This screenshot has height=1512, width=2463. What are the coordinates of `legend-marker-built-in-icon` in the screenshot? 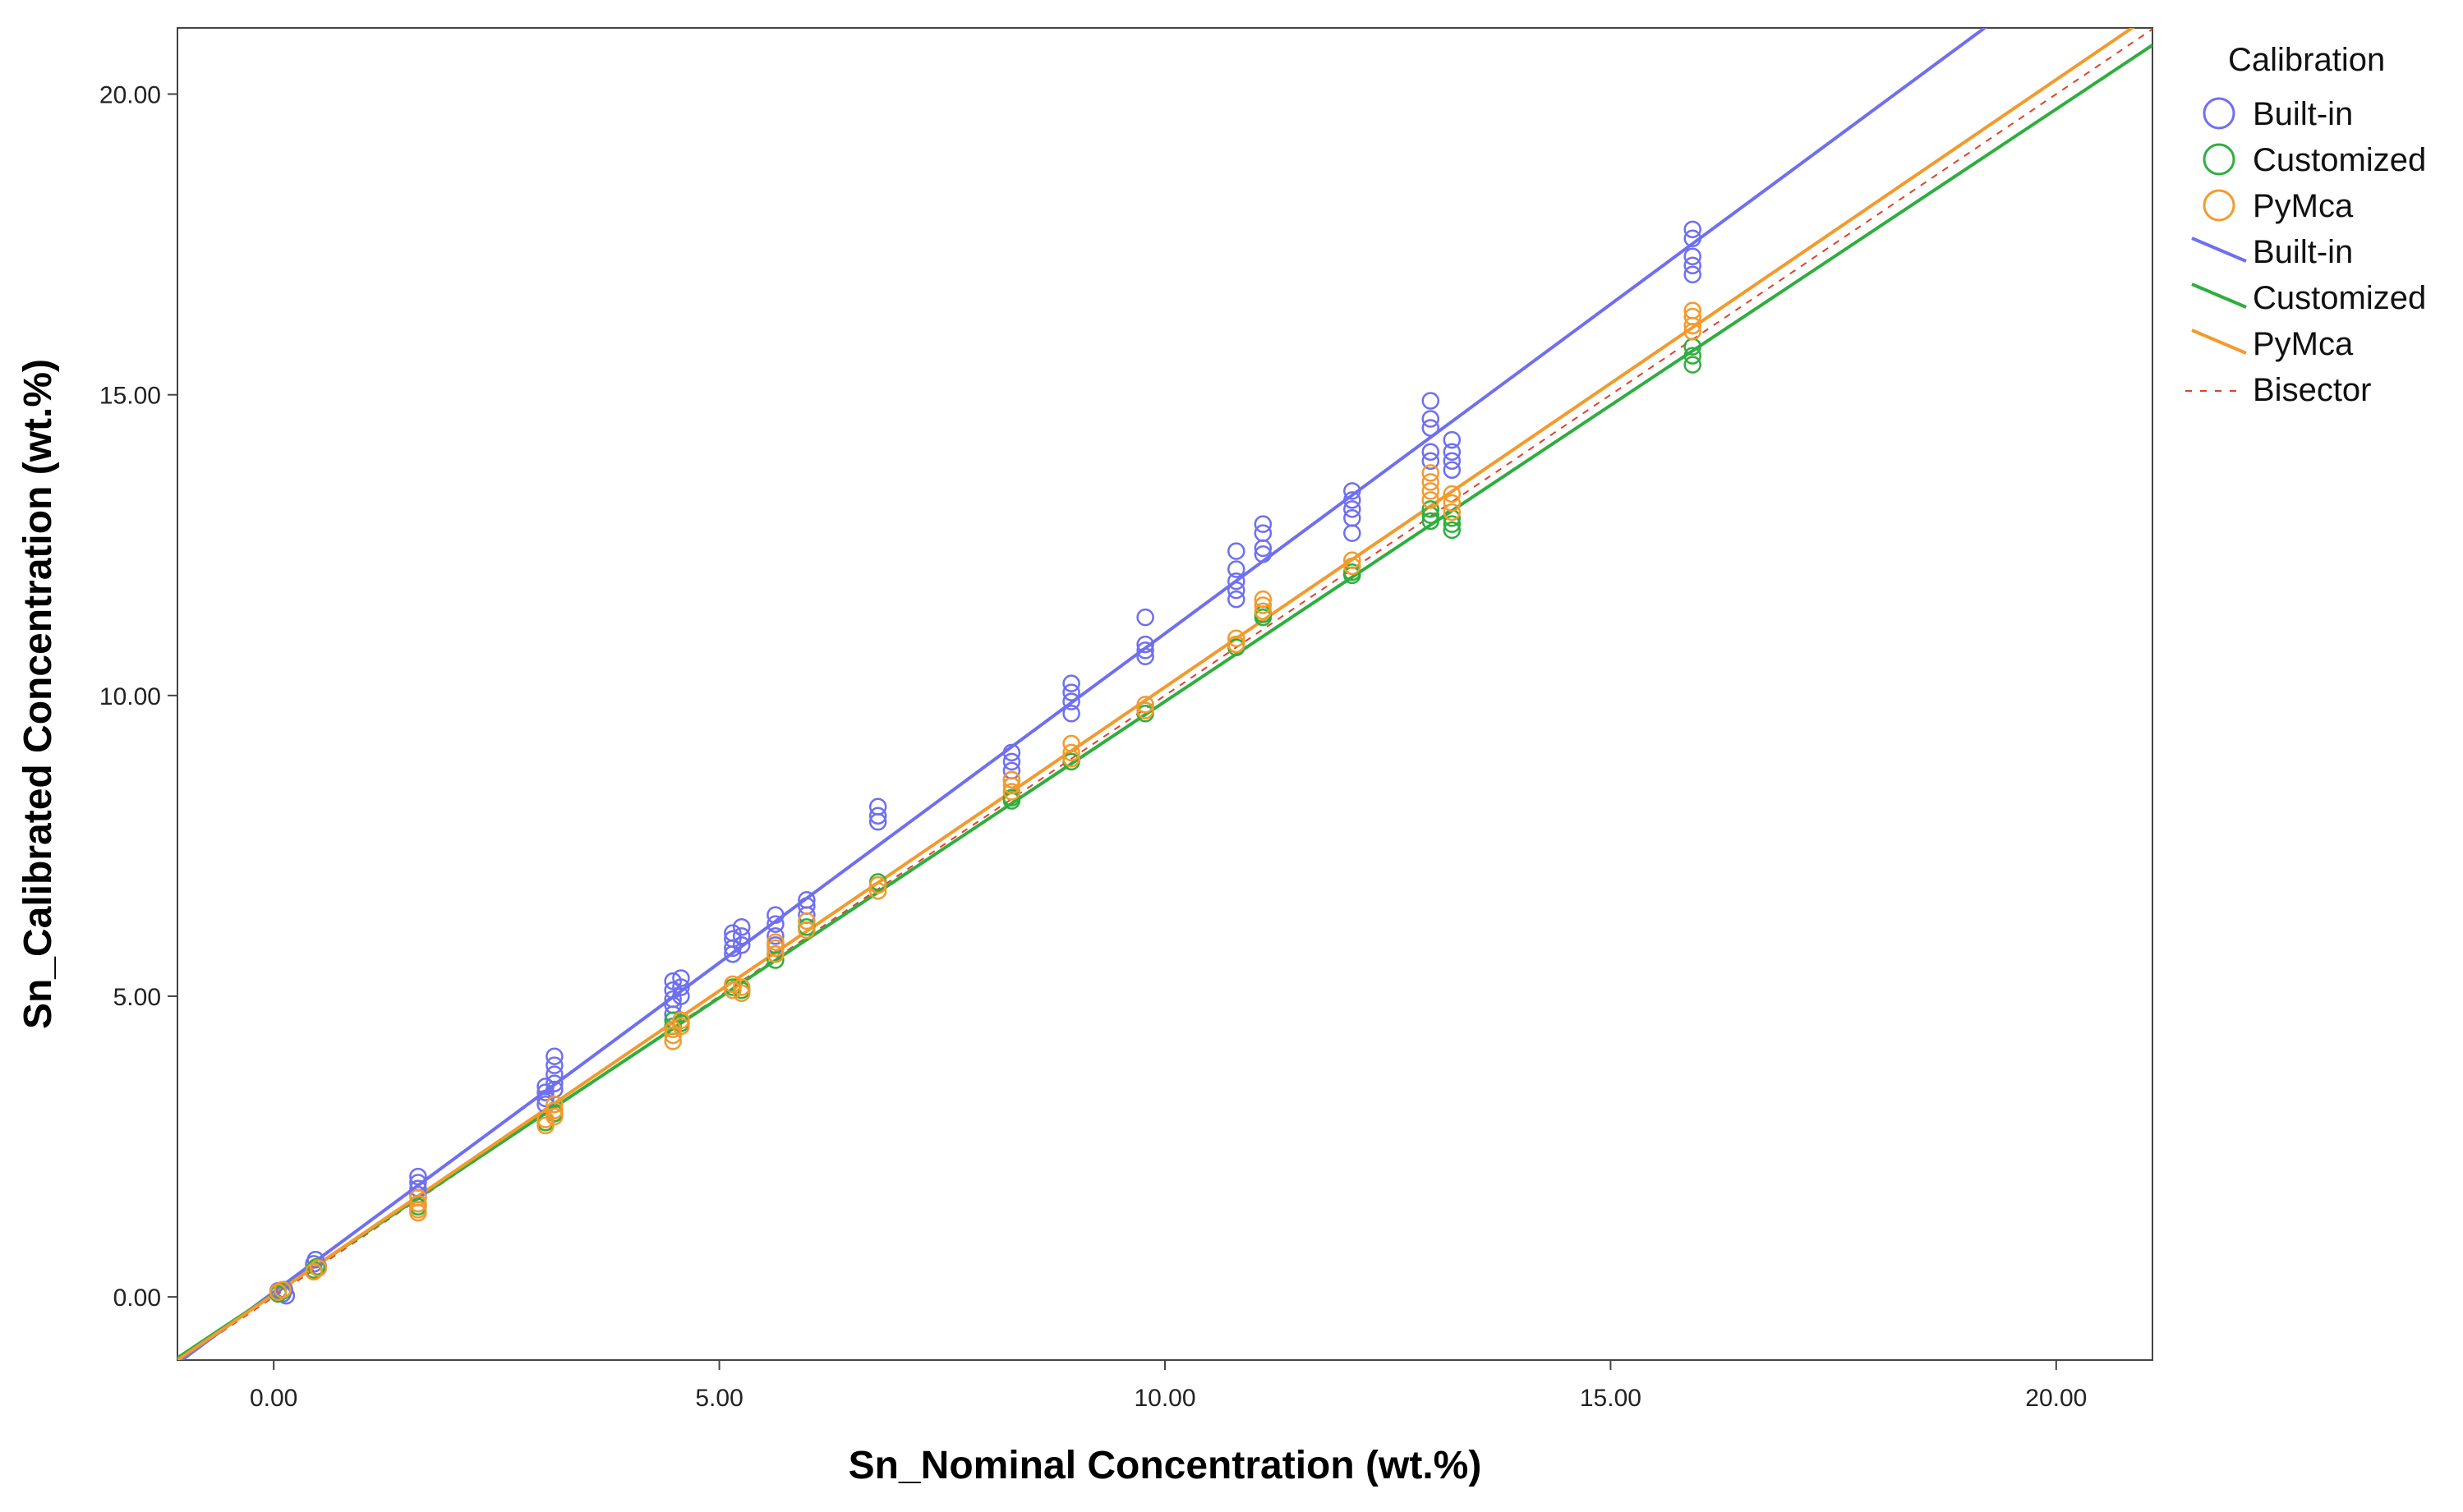 It's located at (2219, 114).